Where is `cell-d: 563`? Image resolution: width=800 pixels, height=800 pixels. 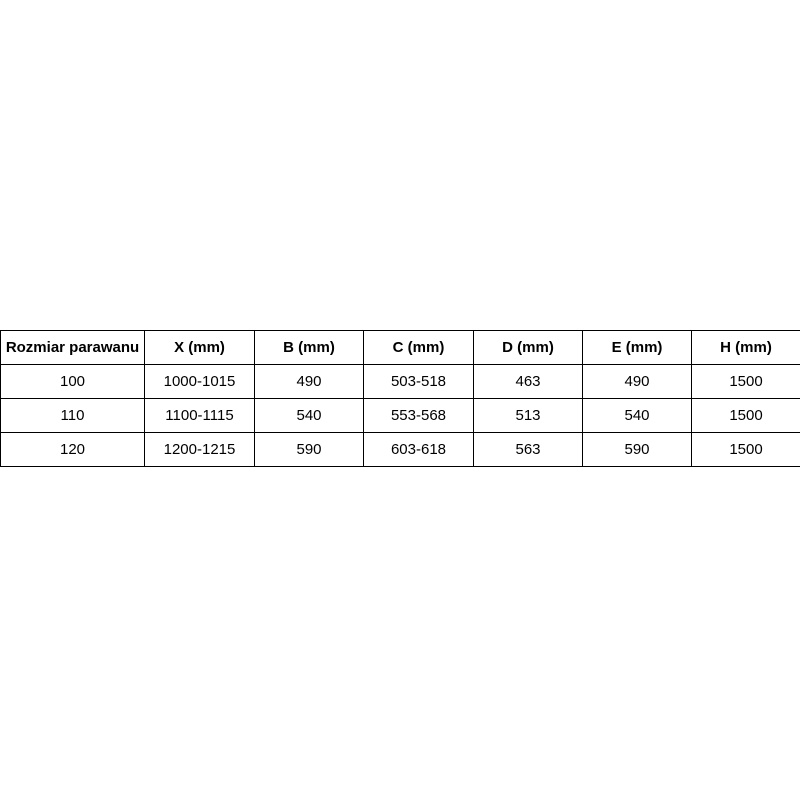
cell-d: 563 is located at coordinates (528, 449).